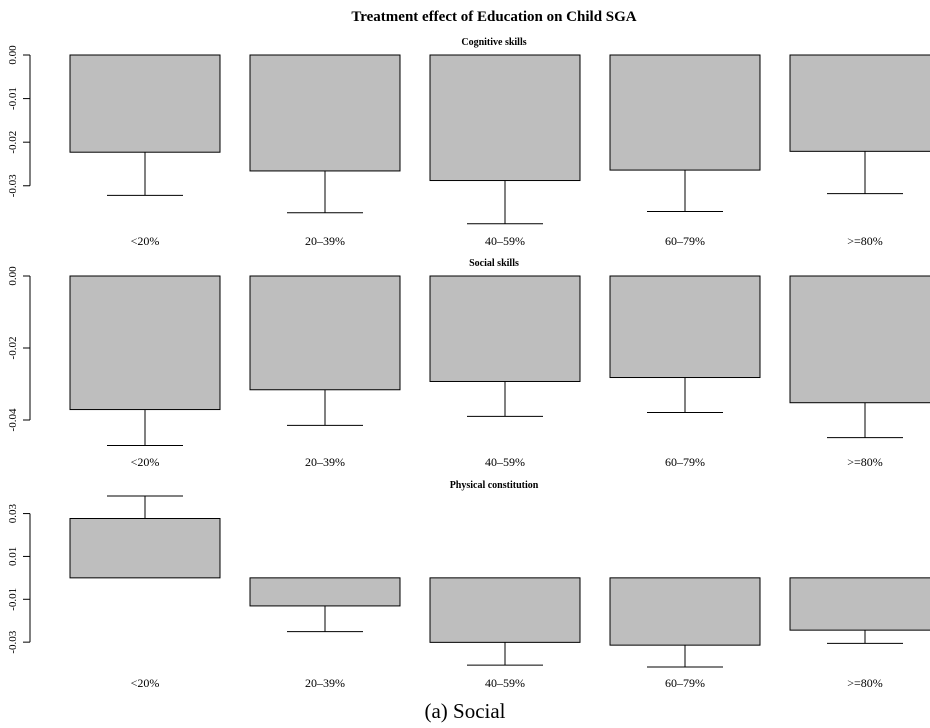  What do you see at coordinates (464, 711) in the screenshot?
I see `figure-caption: (a) Social` at bounding box center [464, 711].